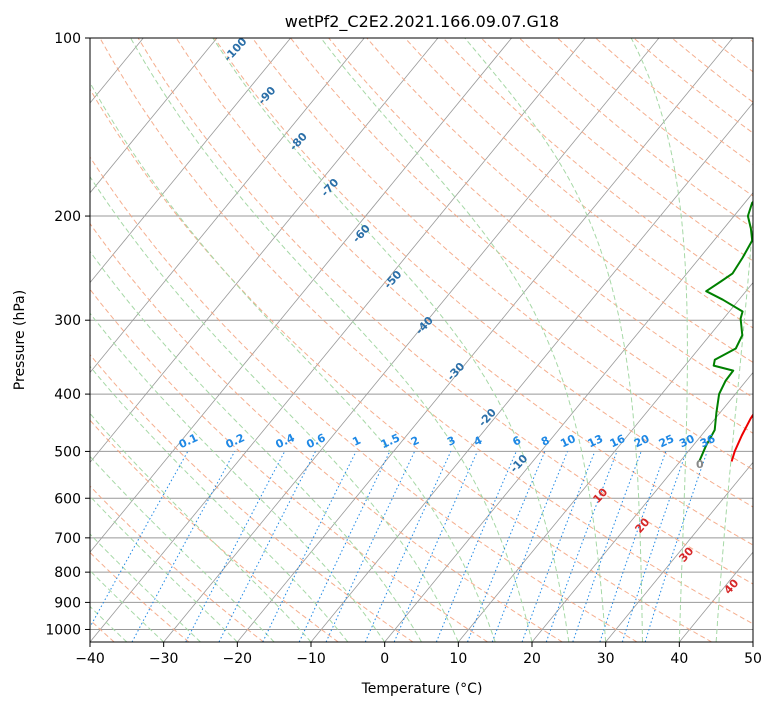  I want to click on y-tick-label: 700, so click(67, 539).